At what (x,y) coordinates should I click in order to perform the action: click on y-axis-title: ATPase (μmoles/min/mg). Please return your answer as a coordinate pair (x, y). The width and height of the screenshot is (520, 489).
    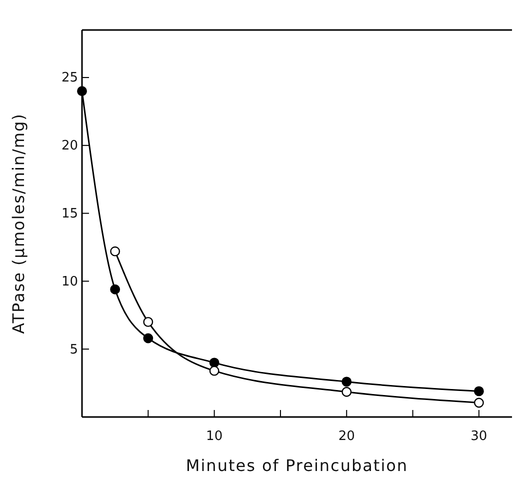
    Looking at the image, I should click on (18, 223).